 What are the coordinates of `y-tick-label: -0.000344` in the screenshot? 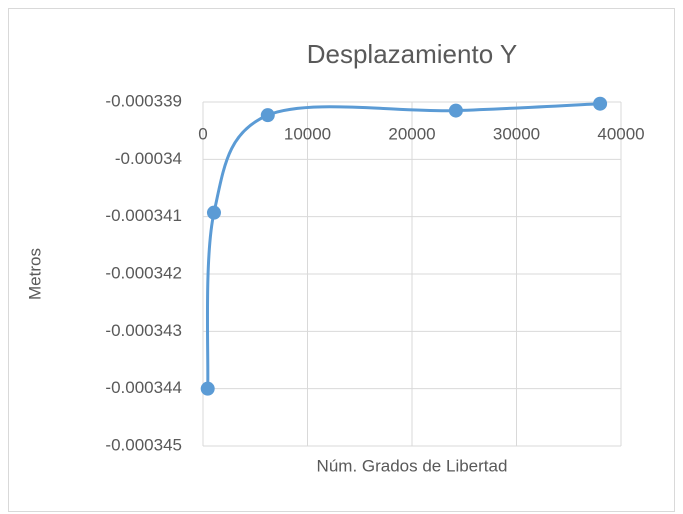 It's located at (143, 387).